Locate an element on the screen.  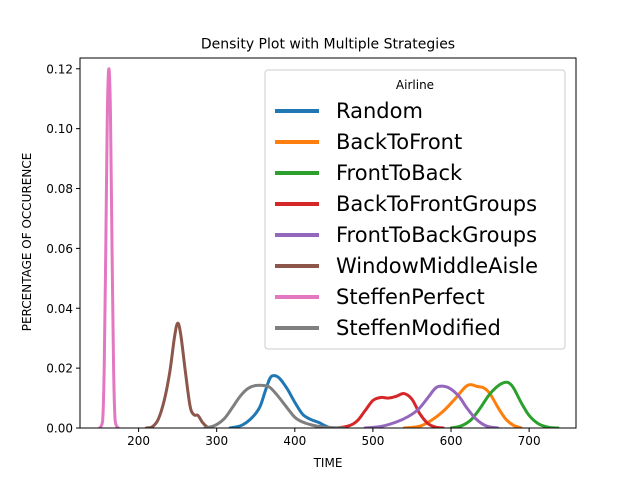
y-tick-label: 0.12 is located at coordinates (59, 69).